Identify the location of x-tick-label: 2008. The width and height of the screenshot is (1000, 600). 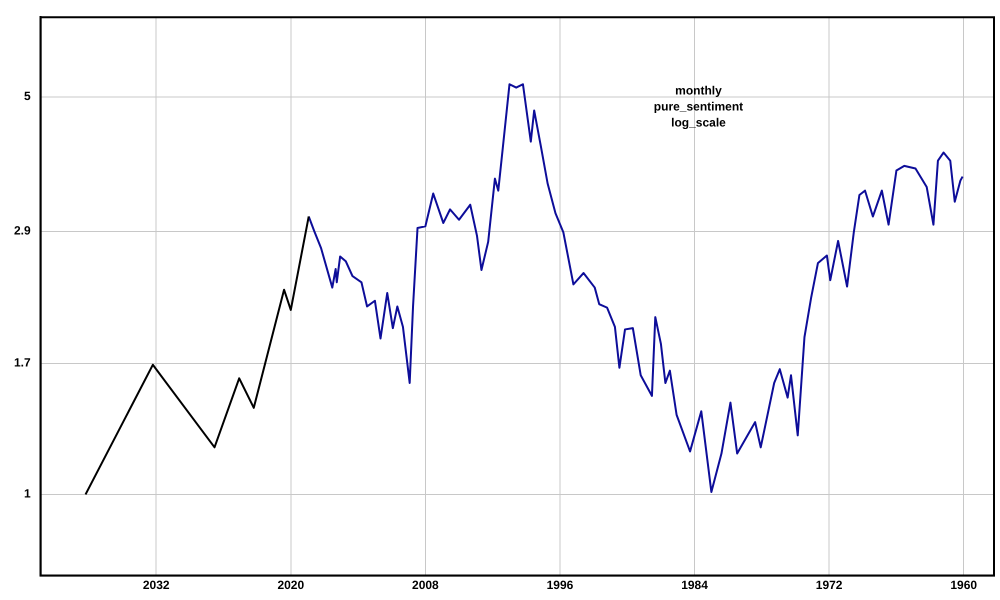
(426, 585).